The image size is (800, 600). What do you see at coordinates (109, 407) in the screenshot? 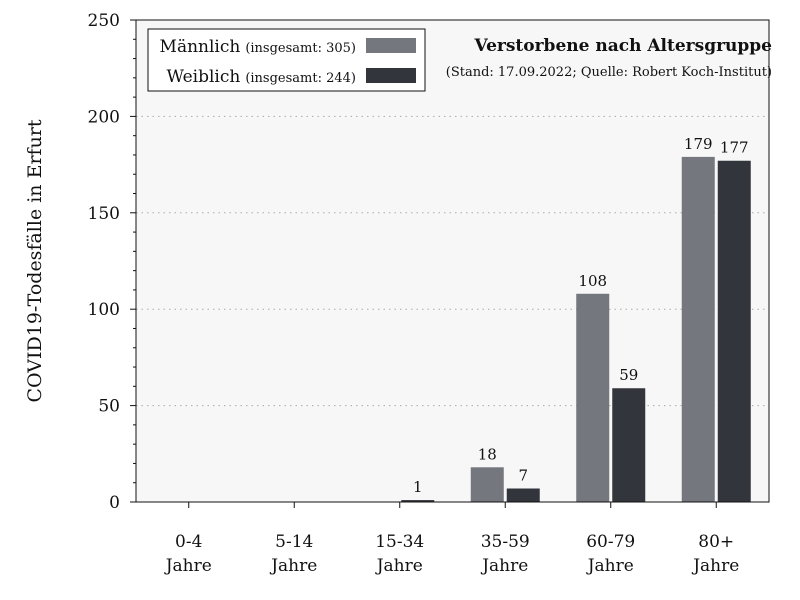
I see `y-tick-label: 50` at bounding box center [109, 407].